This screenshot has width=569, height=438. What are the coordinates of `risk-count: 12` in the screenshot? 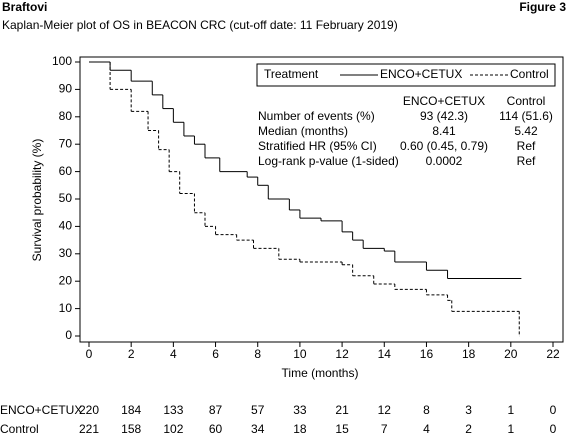 It's located at (385, 410).